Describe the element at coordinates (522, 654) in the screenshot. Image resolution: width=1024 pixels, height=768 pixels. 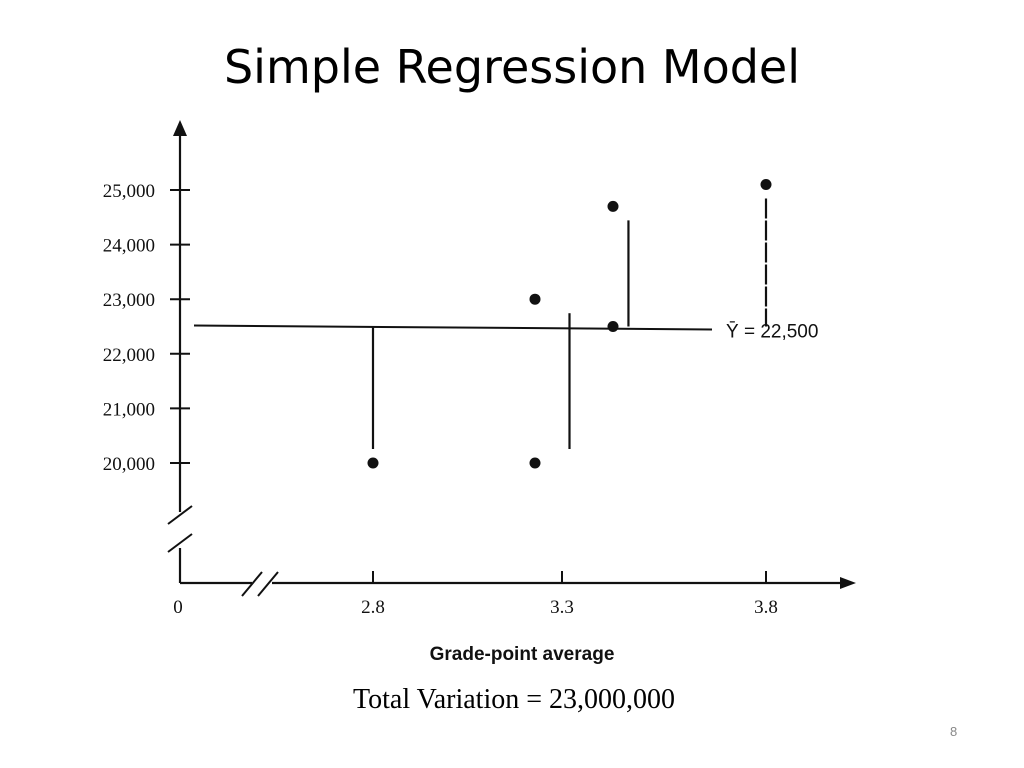
I see `x-axis-title: Grade-point average` at that location.